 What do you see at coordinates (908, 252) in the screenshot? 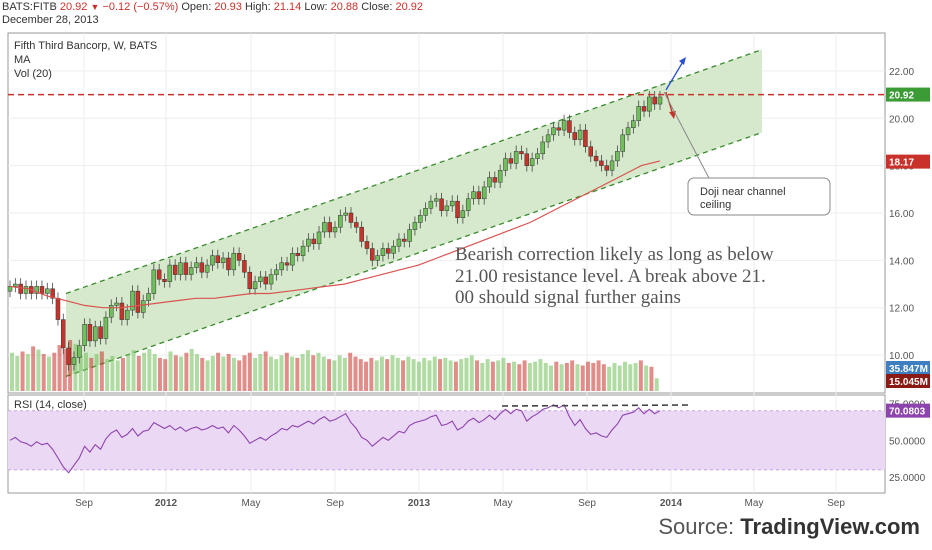
I see `price-badges: 20.92 18.17 35.847M 15.045M 70.0803` at bounding box center [908, 252].